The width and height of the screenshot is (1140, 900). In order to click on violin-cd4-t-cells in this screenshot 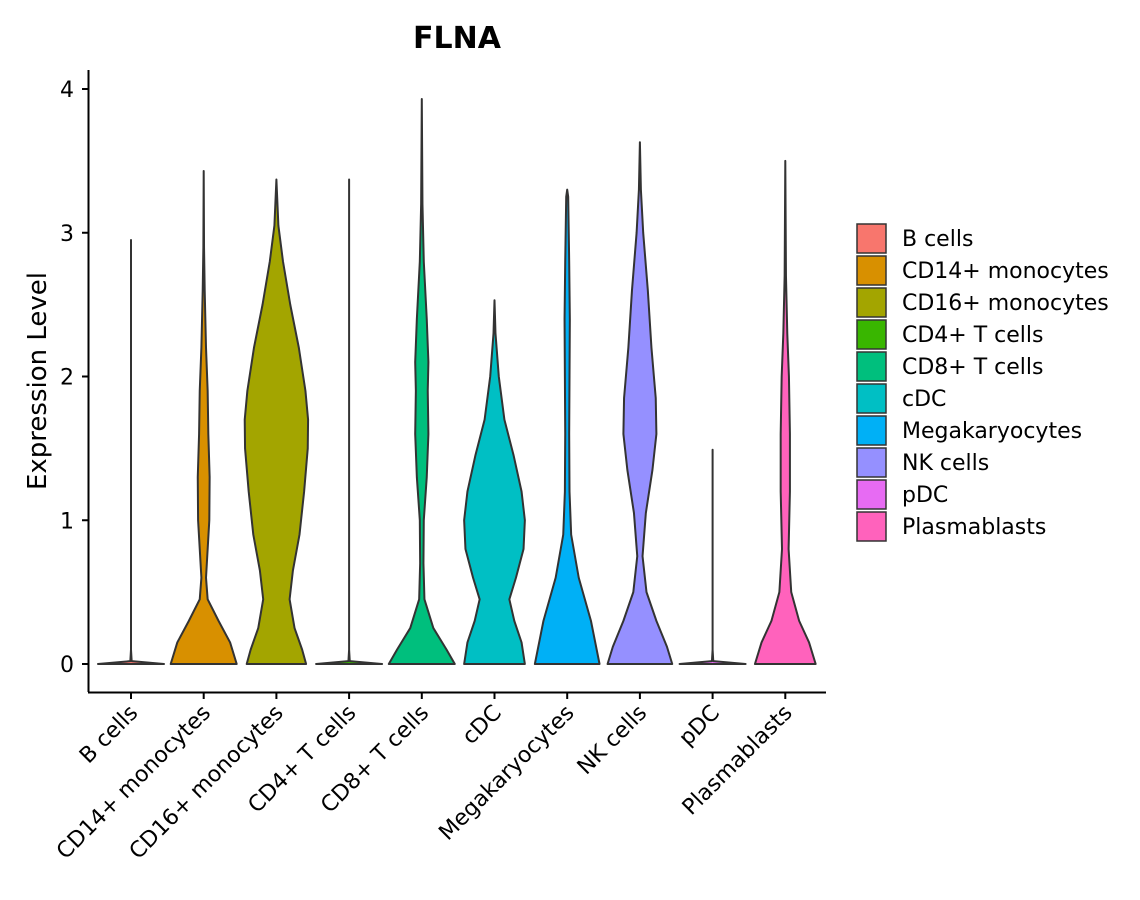, I will do `click(349, 421)`.